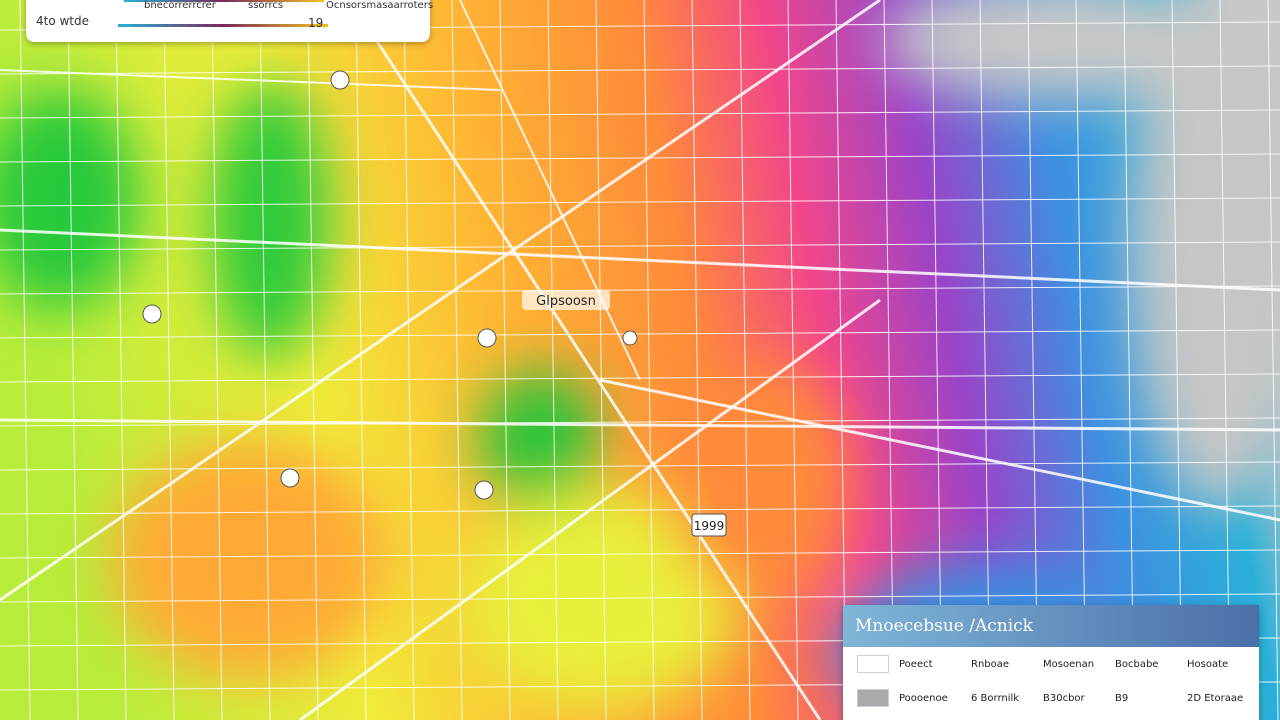 This screenshot has width=1280, height=720. Describe the element at coordinates (1051, 626) in the screenshot. I see `panel-title: Mnoecebsue /Acnick` at that location.